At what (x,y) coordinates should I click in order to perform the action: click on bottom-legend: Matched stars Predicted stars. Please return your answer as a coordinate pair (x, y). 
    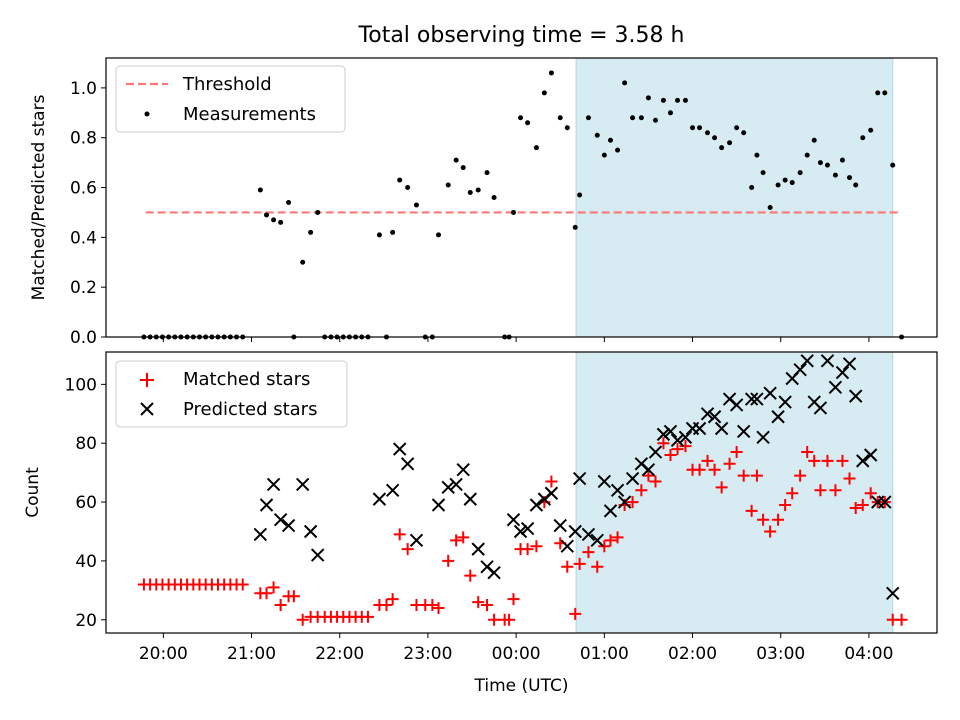
    Looking at the image, I should click on (231, 394).